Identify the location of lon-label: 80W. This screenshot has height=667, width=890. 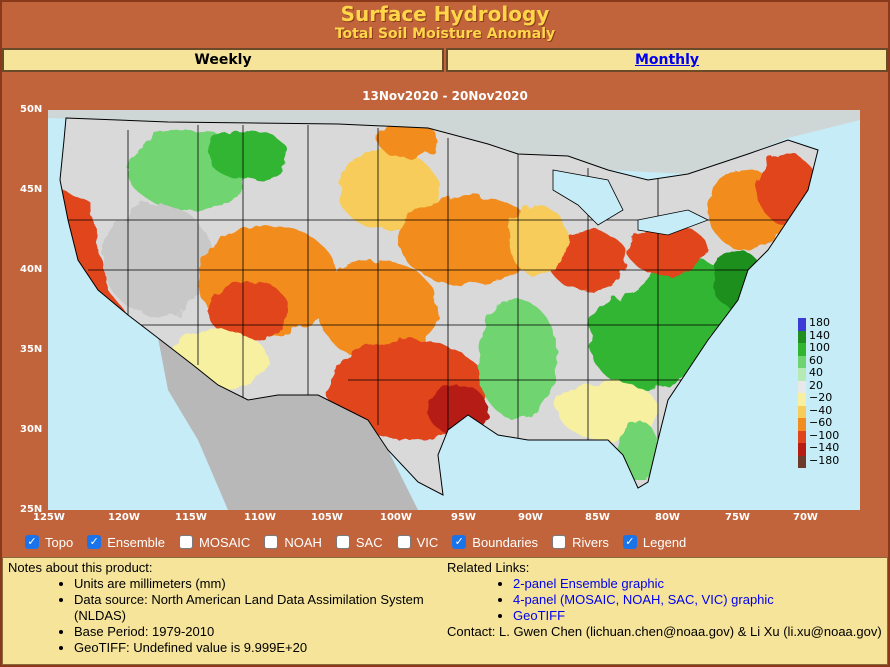
(667, 517).